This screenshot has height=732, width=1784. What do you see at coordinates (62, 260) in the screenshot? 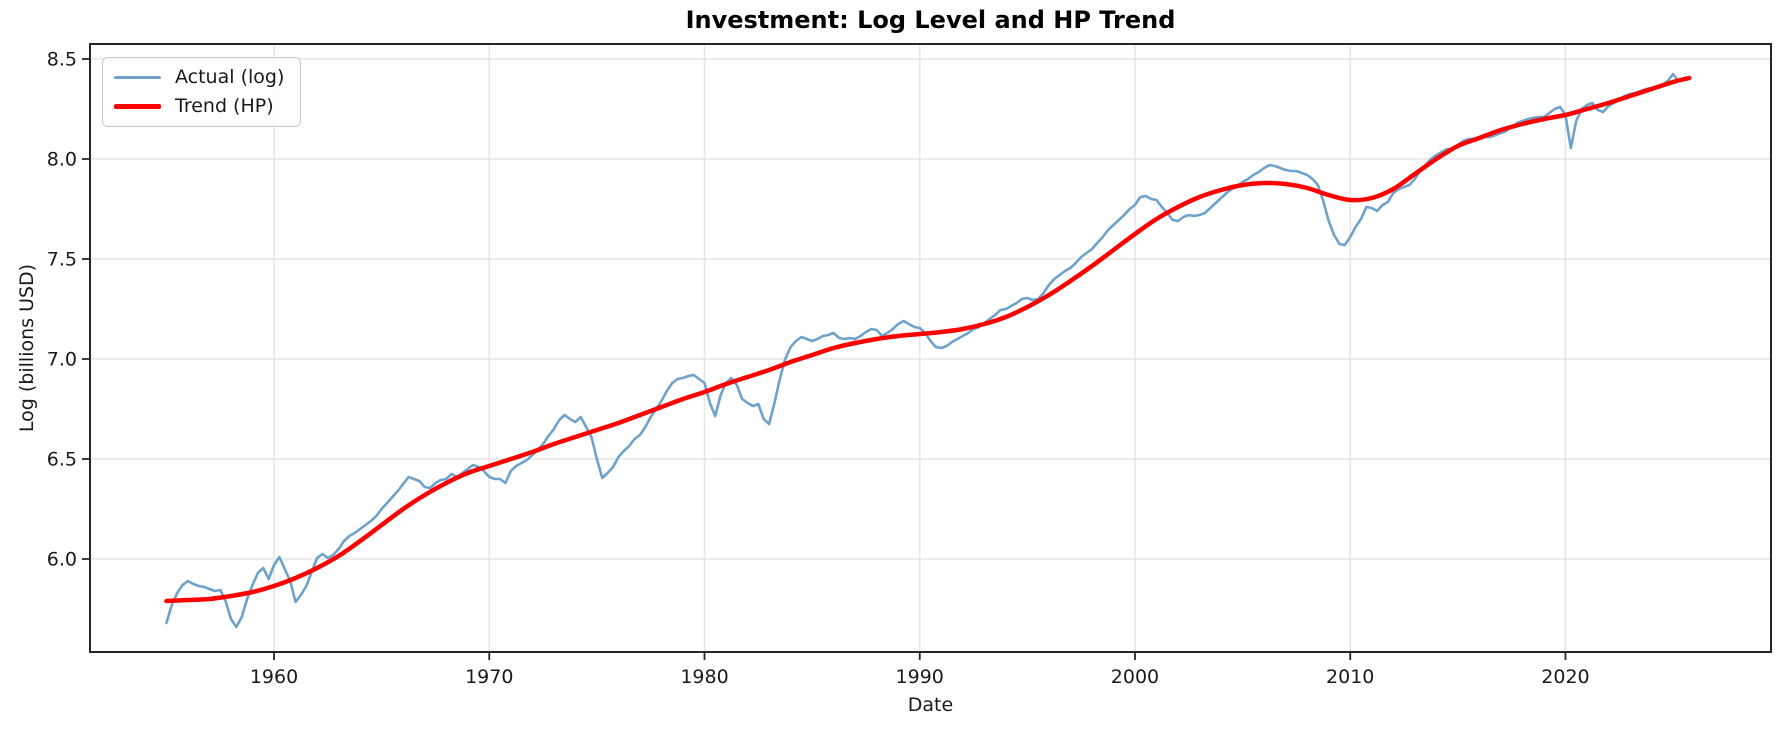
I see `y-tick-label: 7.5` at bounding box center [62, 260].